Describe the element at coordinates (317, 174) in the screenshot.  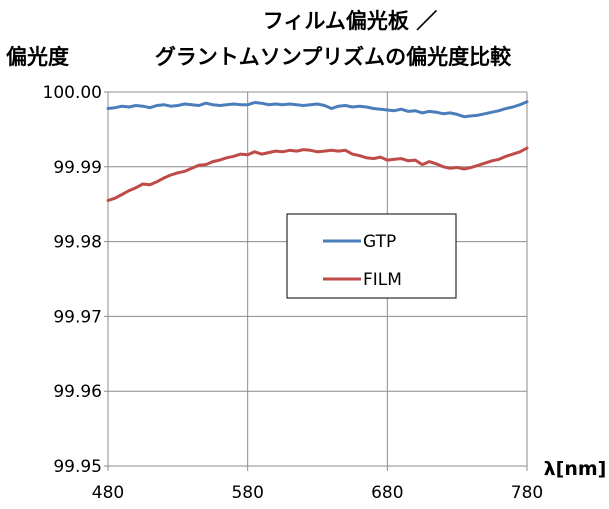
I see `series-line-film` at that location.